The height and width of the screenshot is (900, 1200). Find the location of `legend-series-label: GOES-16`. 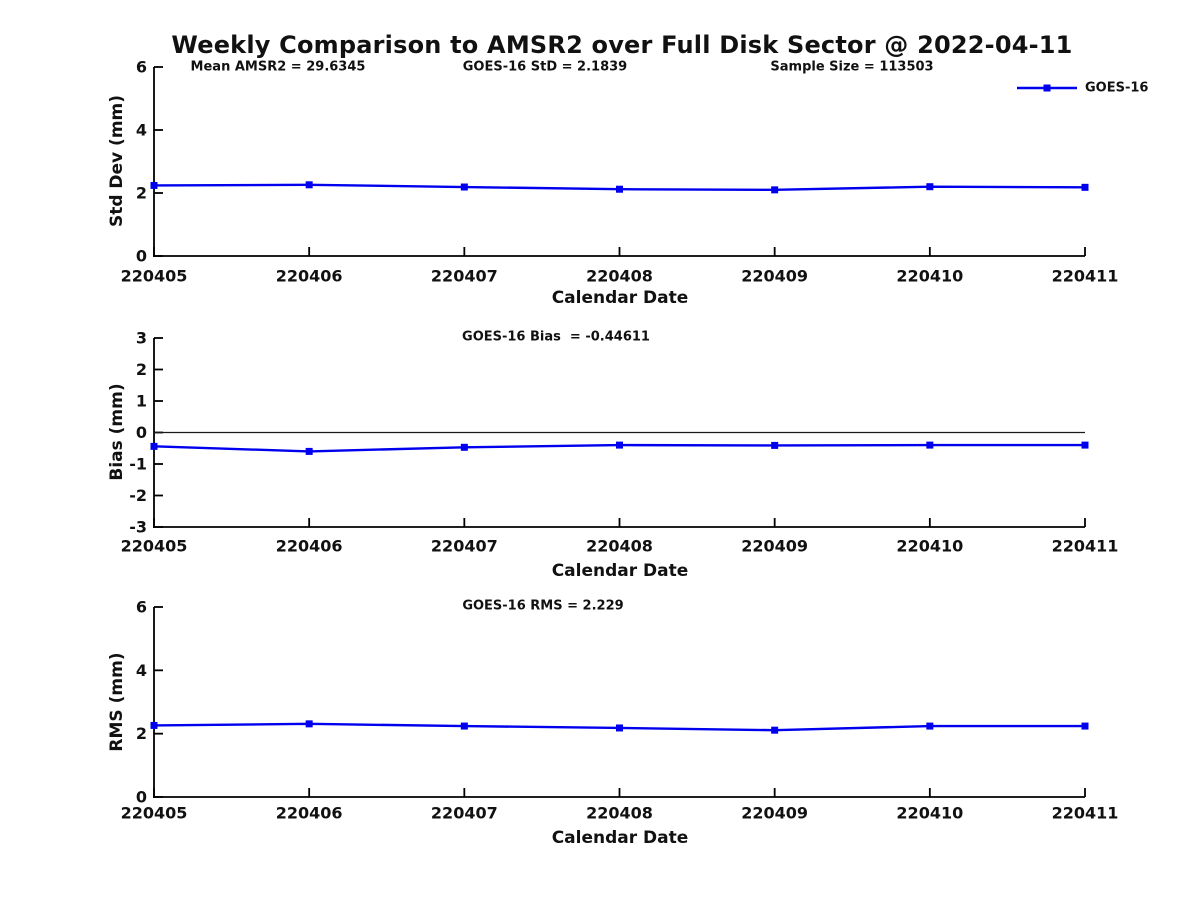

legend-series-label: GOES-16 is located at coordinates (1117, 88).